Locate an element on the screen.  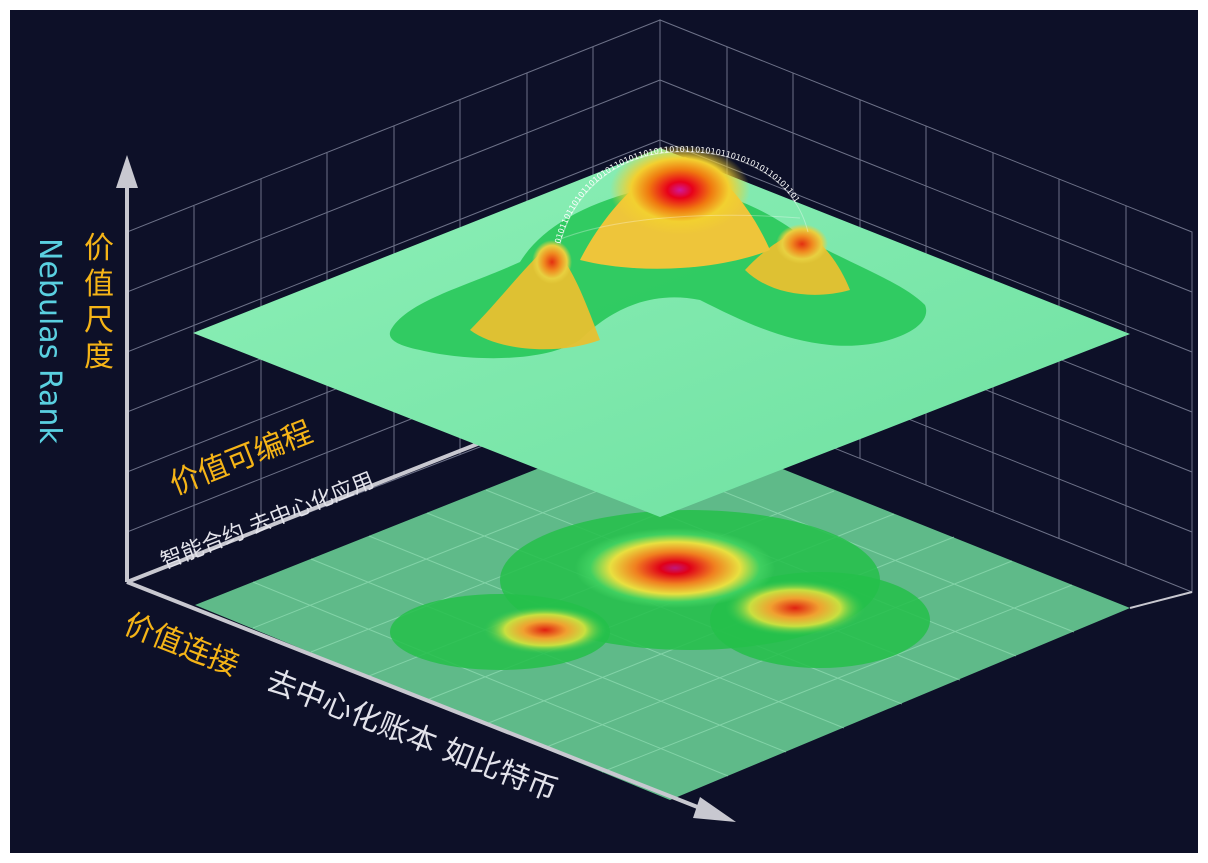
y-axis-label-zh: 价值尺度 is located at coordinates (99, 302).